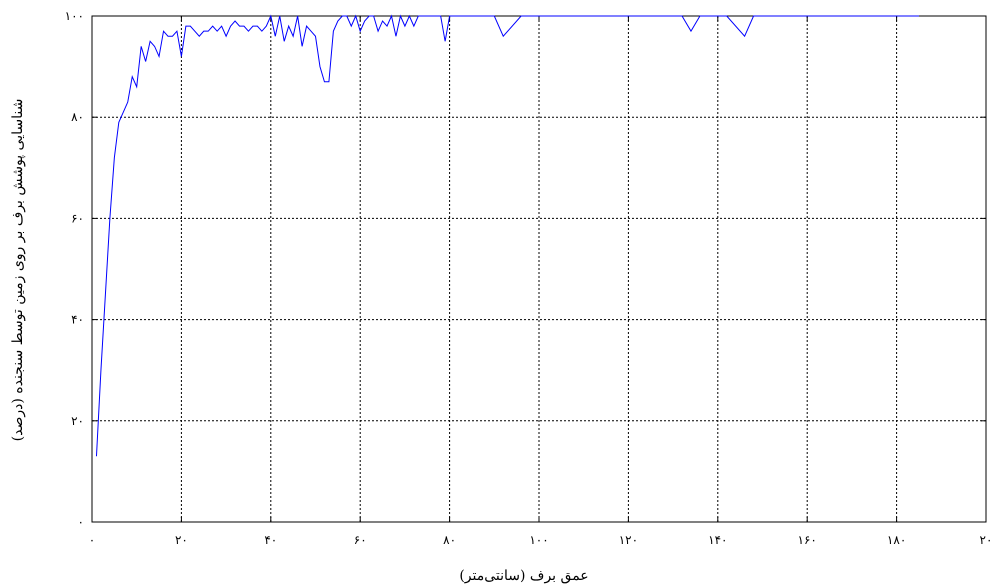 This screenshot has width=994, height=588. What do you see at coordinates (896, 540) in the screenshot?
I see `x-tick-label: ۱۸۰` at bounding box center [896, 540].